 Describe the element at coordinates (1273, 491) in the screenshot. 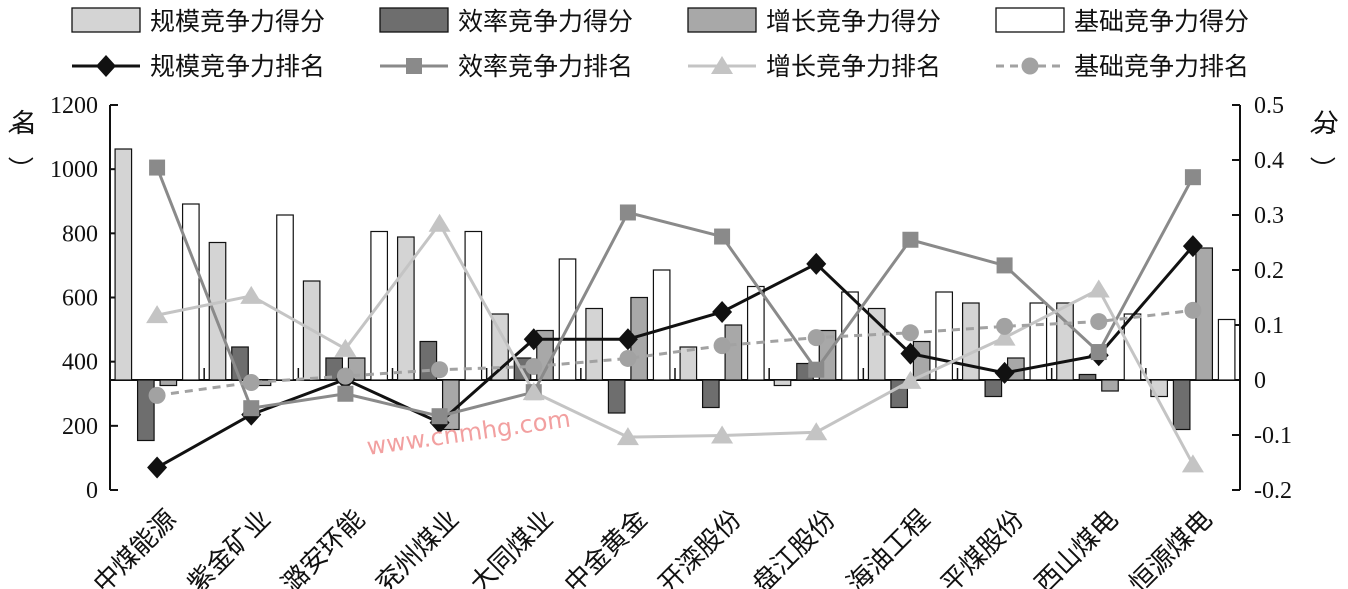

I see `right-axis-tick-label: -0.2` at that location.